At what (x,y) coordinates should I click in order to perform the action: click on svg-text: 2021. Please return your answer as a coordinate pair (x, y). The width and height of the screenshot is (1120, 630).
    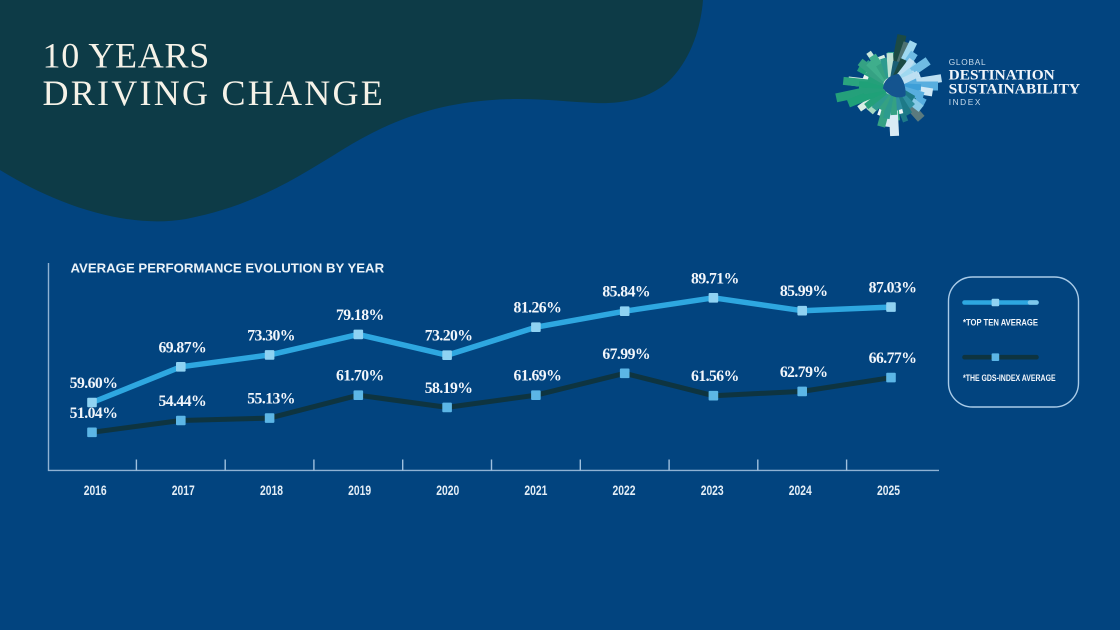
    Looking at the image, I should click on (535, 490).